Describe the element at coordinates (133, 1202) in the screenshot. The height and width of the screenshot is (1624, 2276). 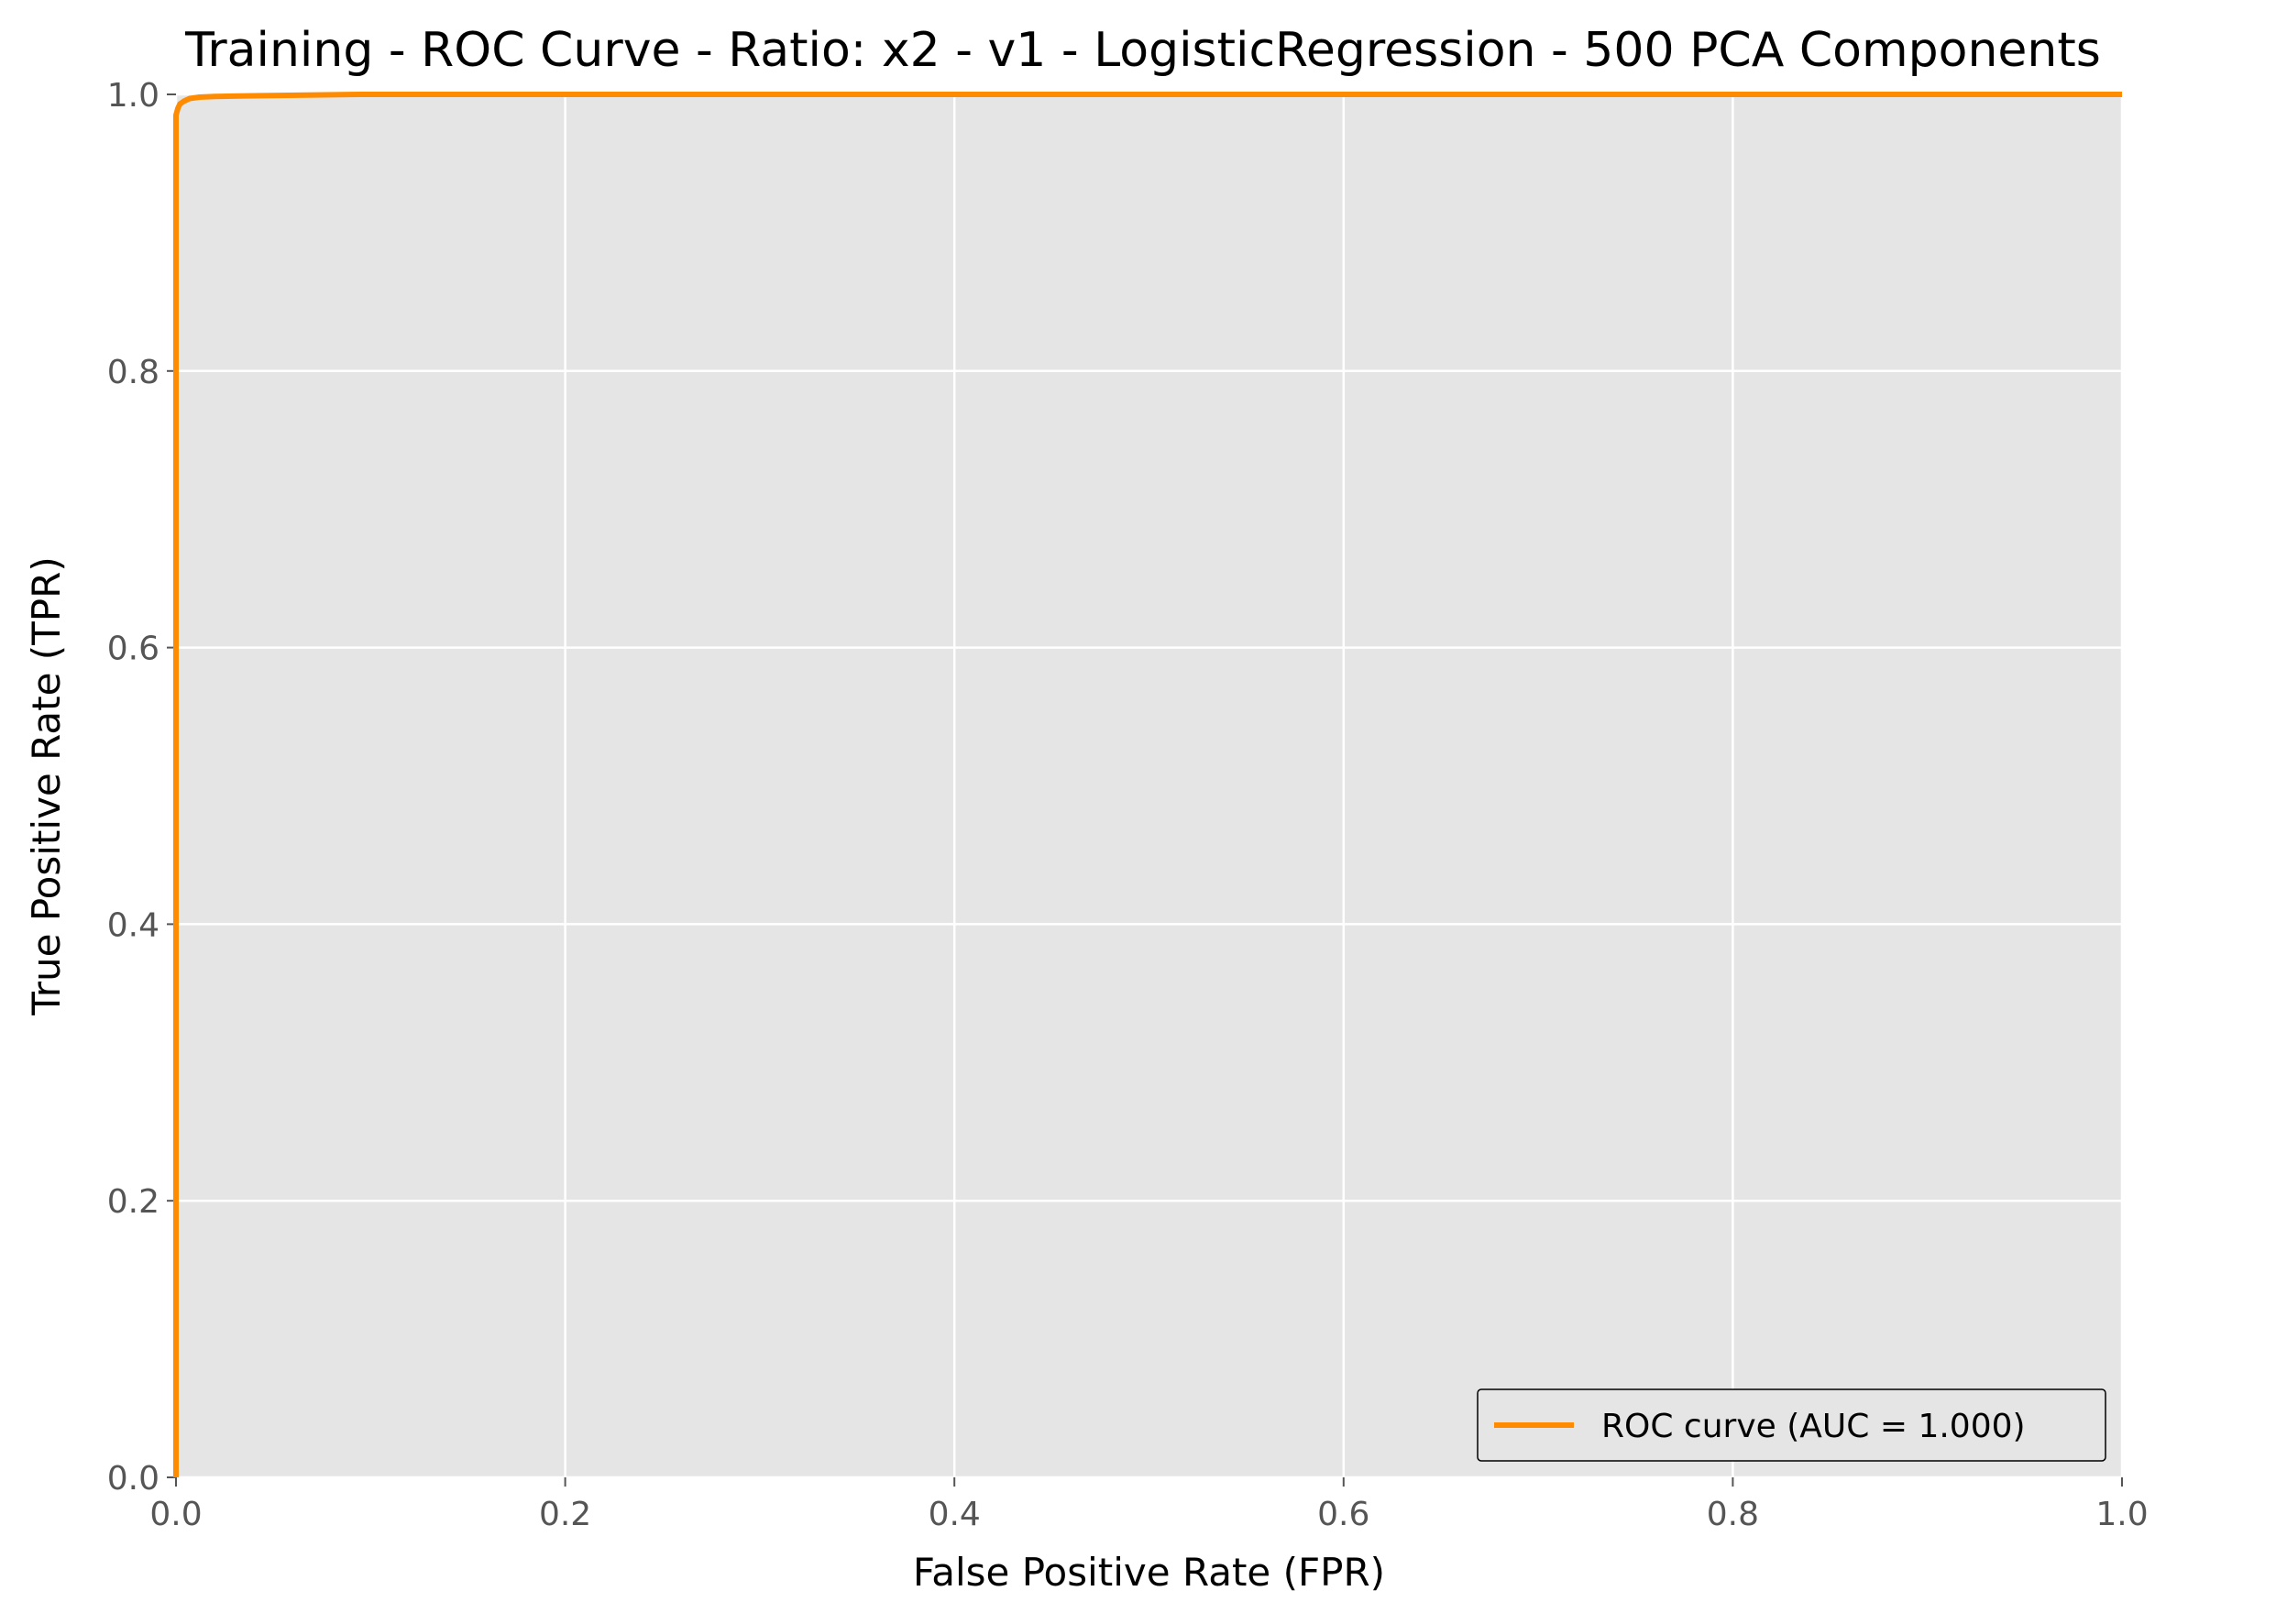
I see `y-tick-label: 0.2` at that location.